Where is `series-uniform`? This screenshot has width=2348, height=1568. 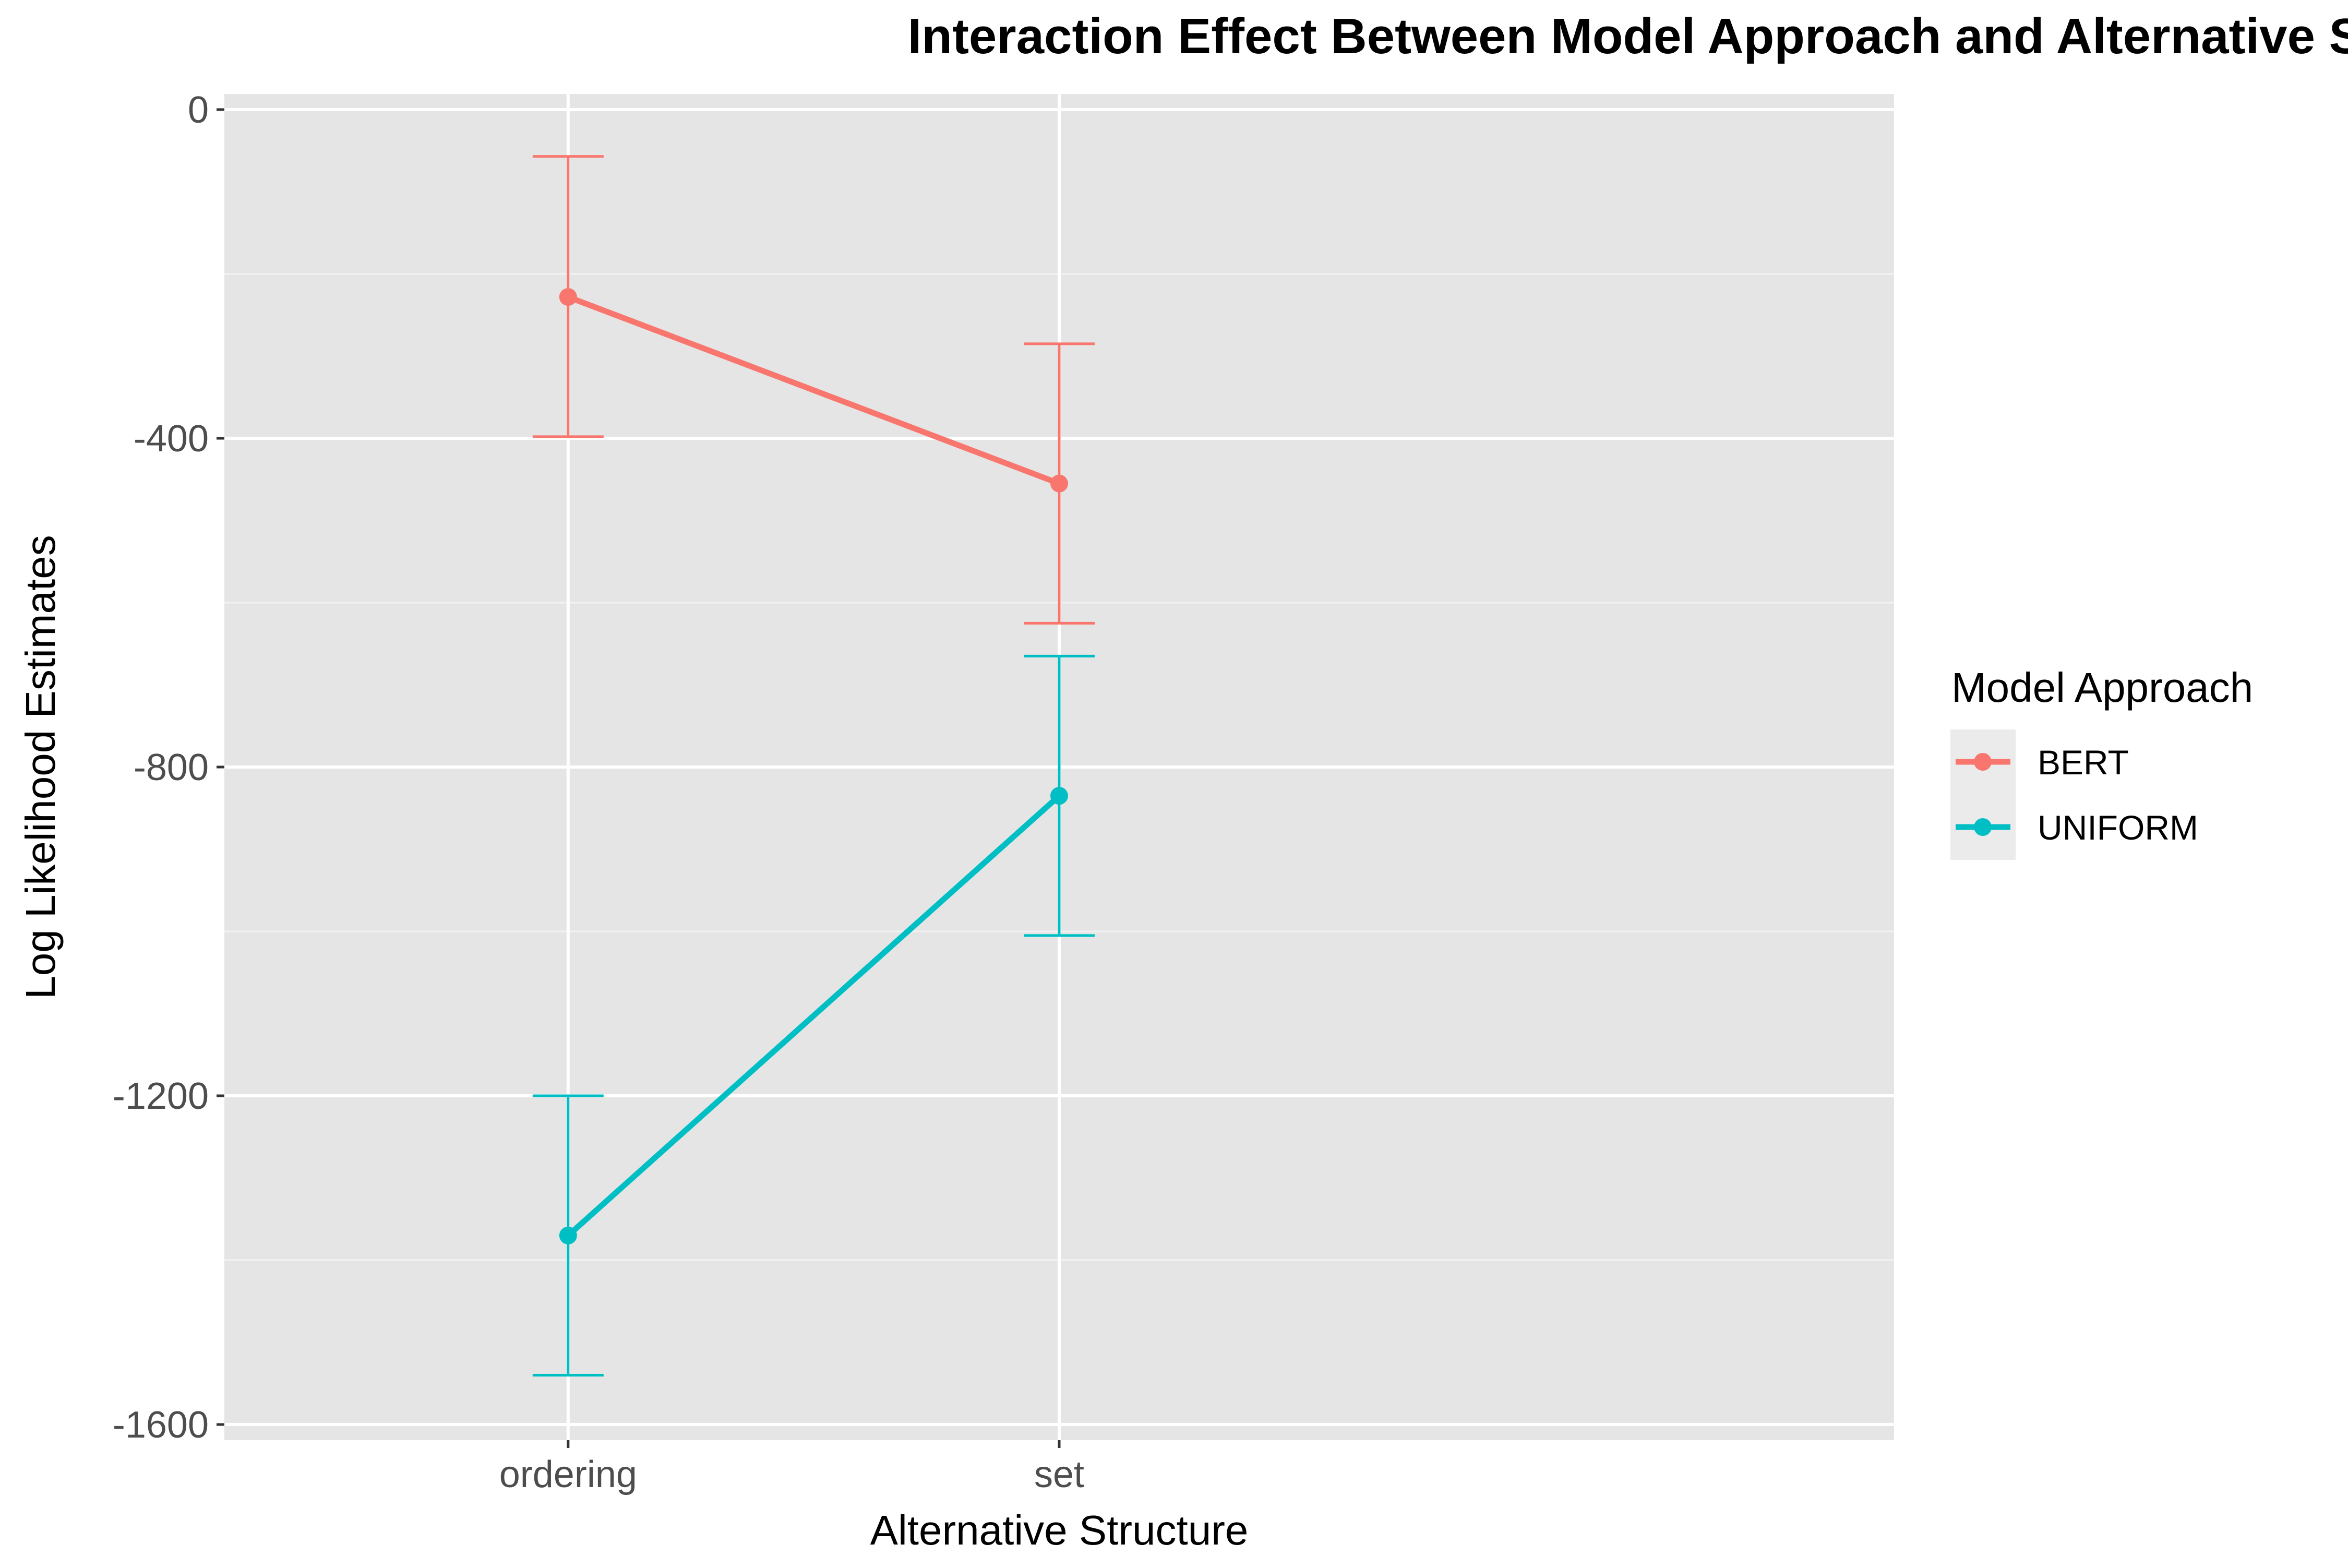 series-uniform is located at coordinates (813, 1015).